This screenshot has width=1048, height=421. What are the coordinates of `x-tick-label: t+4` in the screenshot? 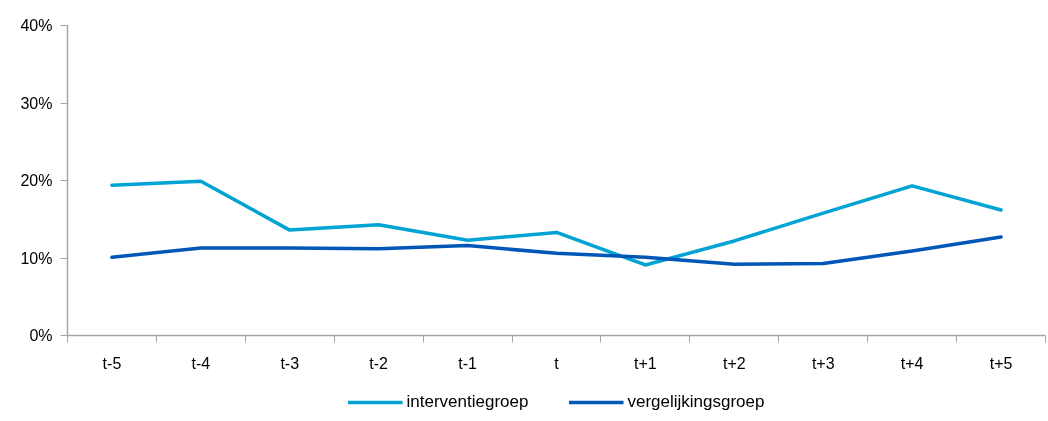 It's located at (912, 363).